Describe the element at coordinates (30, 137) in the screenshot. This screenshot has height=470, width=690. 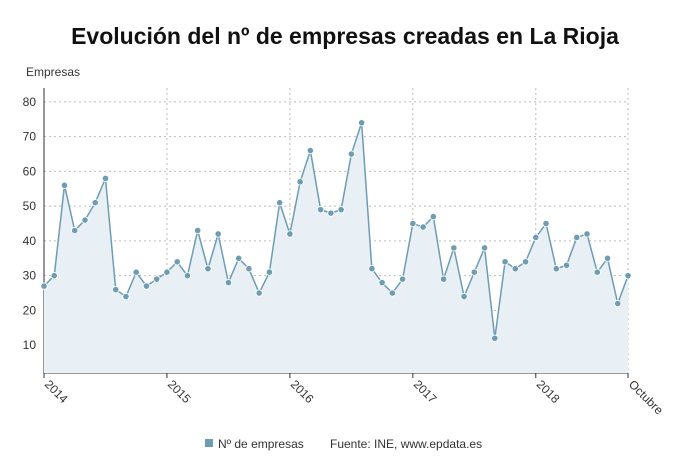
I see `y-tick-label: 70` at that location.